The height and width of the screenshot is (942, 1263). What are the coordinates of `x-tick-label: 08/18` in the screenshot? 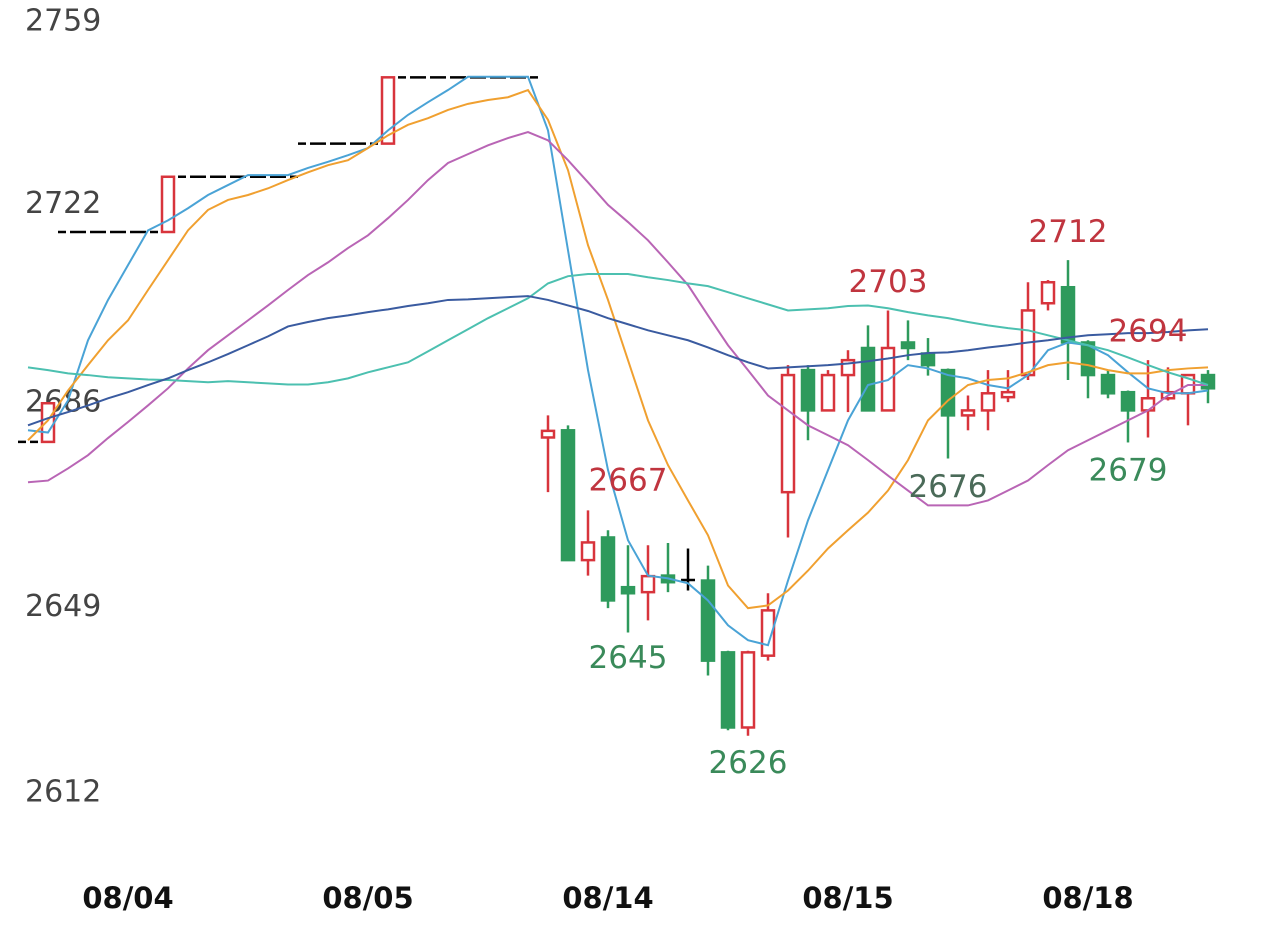 It's located at (1087, 898).